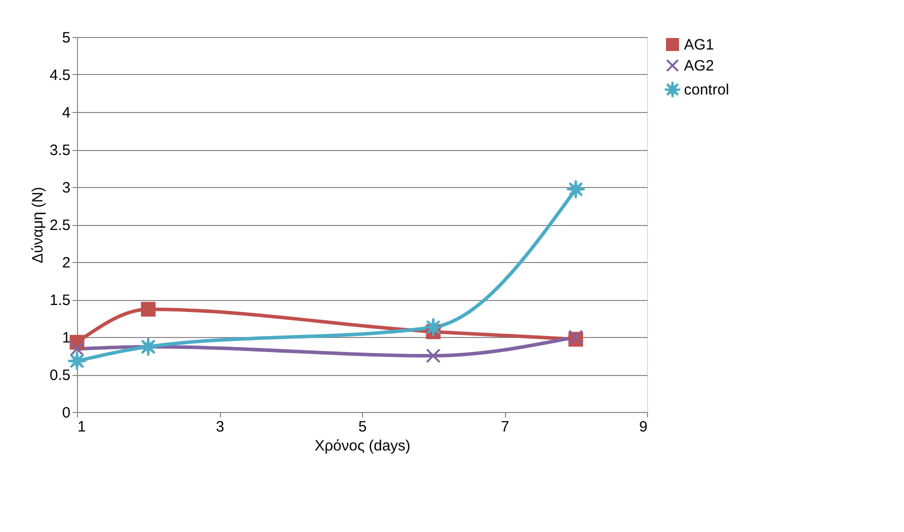 This screenshot has height=532, width=904. I want to click on y-tick-label: 2, so click(66, 263).